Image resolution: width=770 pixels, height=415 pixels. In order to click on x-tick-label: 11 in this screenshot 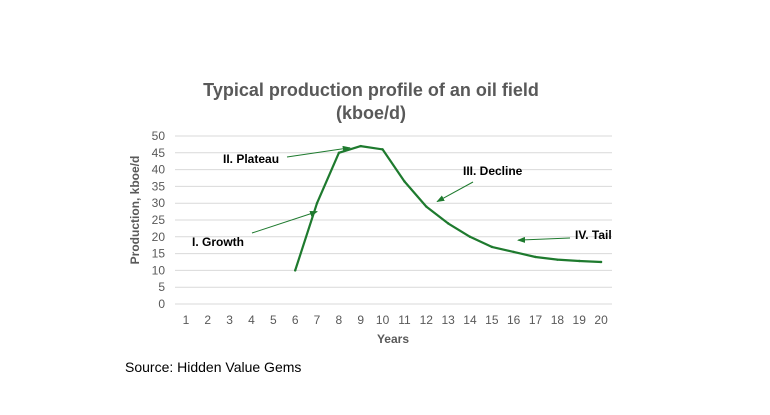, I will do `click(404, 320)`.